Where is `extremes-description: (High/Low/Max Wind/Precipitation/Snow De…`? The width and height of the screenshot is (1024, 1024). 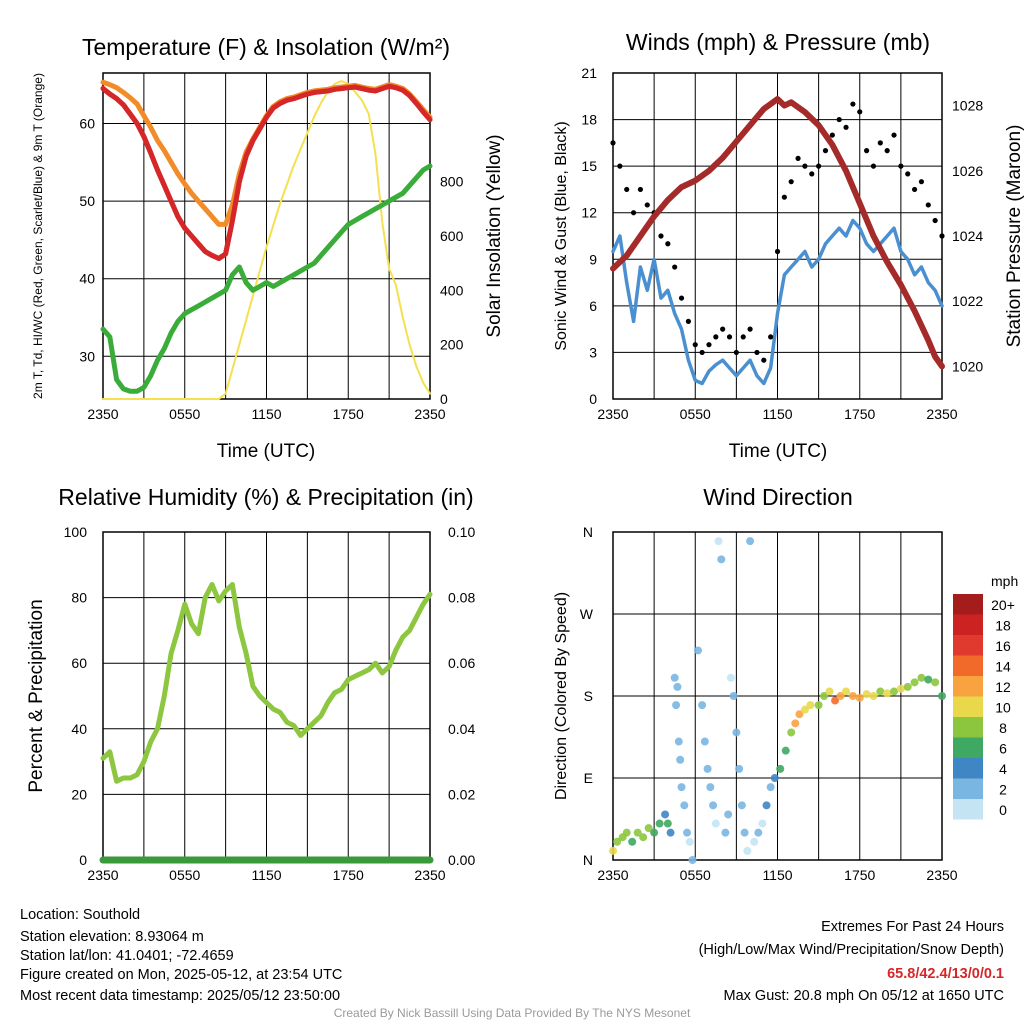 extremes-description: (High/Low/Max Wind/Precipitation/Snow De… is located at coordinates (851, 950).